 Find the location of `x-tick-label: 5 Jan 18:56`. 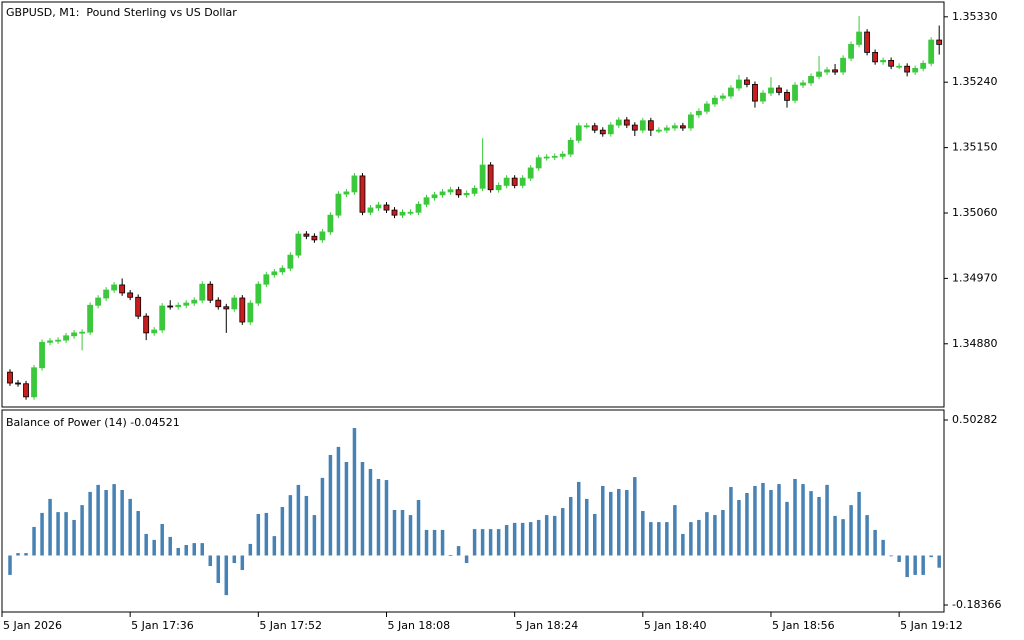

x-tick-label: 5 Jan 18:56 is located at coordinates (803, 625).